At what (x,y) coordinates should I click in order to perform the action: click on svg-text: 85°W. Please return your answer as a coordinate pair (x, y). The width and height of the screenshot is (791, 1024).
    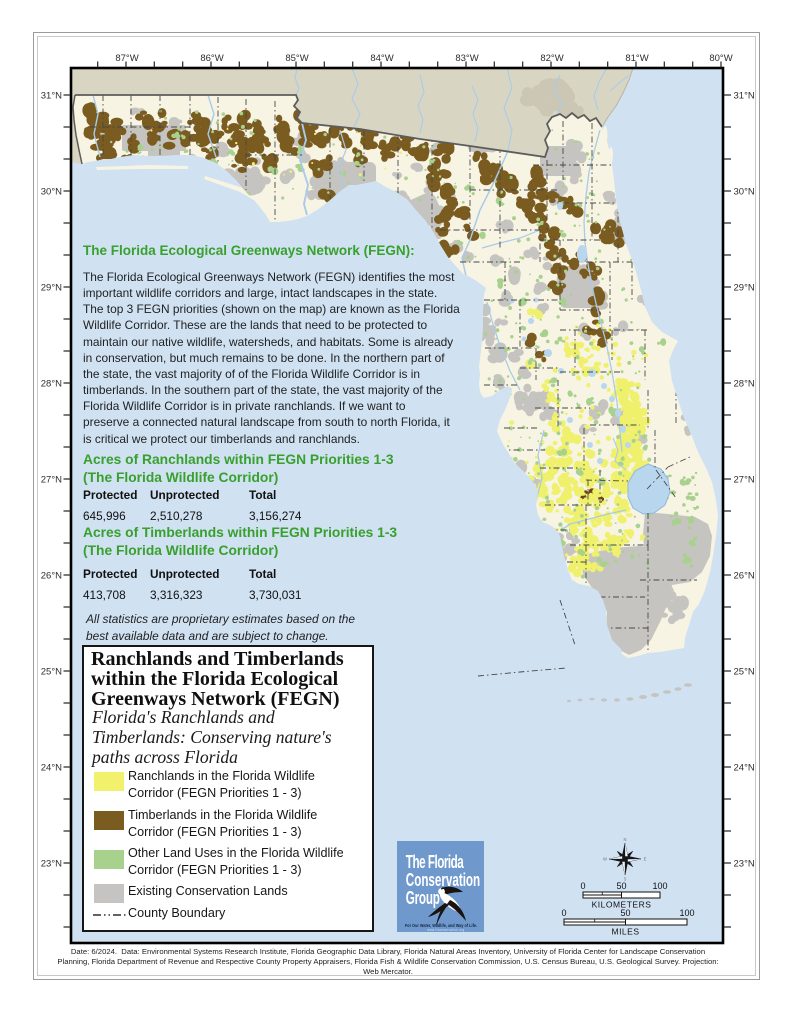
    Looking at the image, I should click on (296, 58).